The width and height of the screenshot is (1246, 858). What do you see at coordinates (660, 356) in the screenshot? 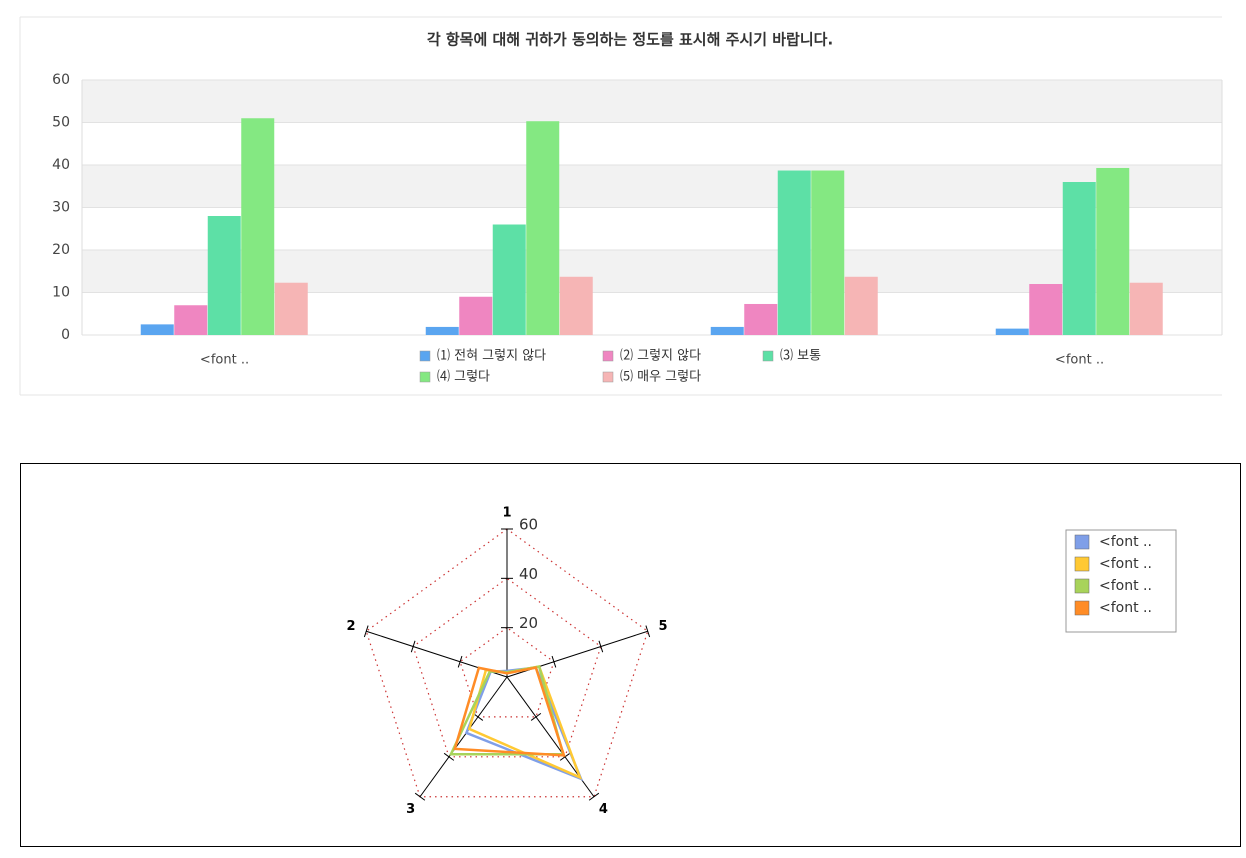
I see `legend-label: ⑵ 그렇지 않다` at bounding box center [660, 356].